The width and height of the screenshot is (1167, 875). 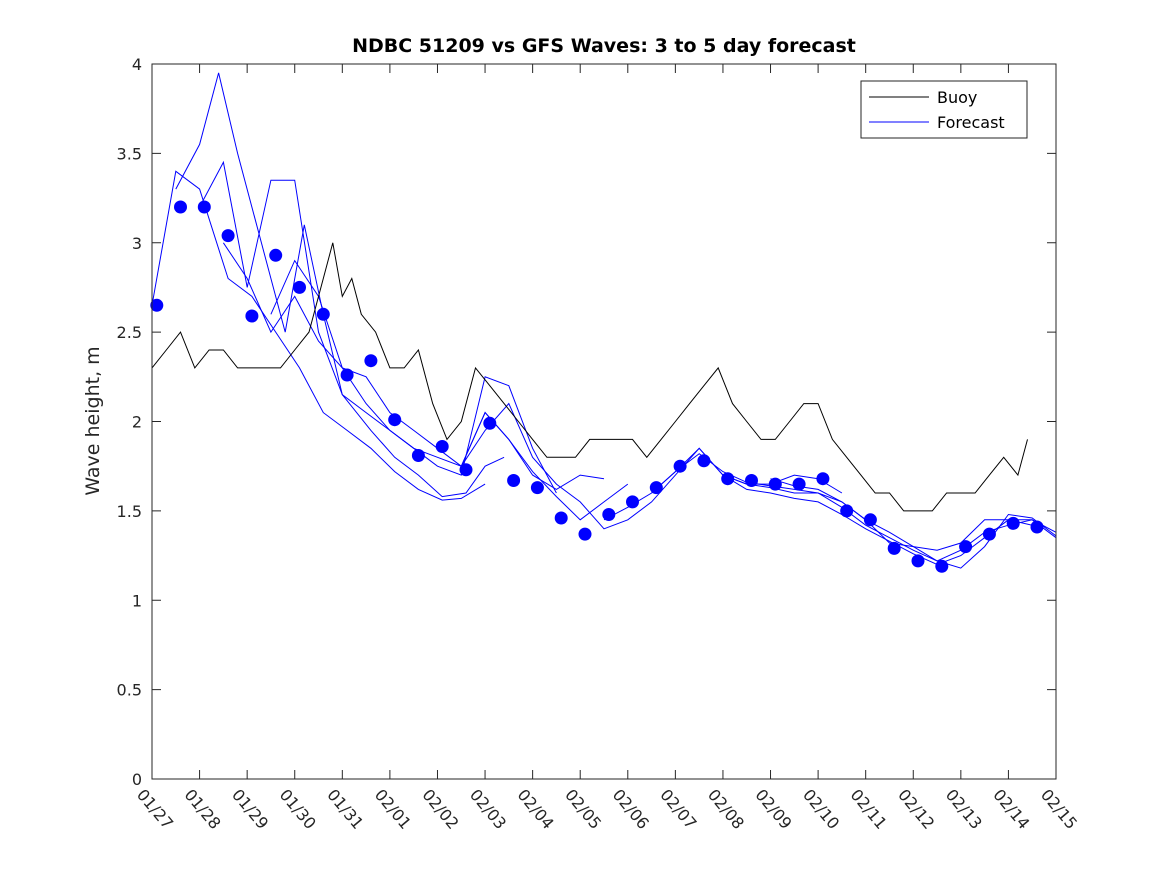 What do you see at coordinates (440, 809) in the screenshot?
I see `x-tick-label: 02/02` at bounding box center [440, 809].